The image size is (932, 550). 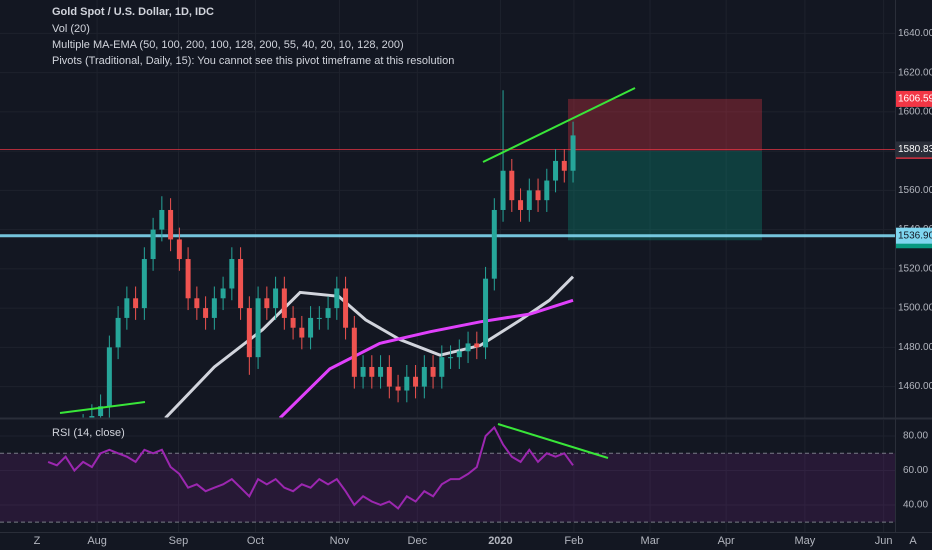 I want to click on position-reward, so click(x=665, y=195).